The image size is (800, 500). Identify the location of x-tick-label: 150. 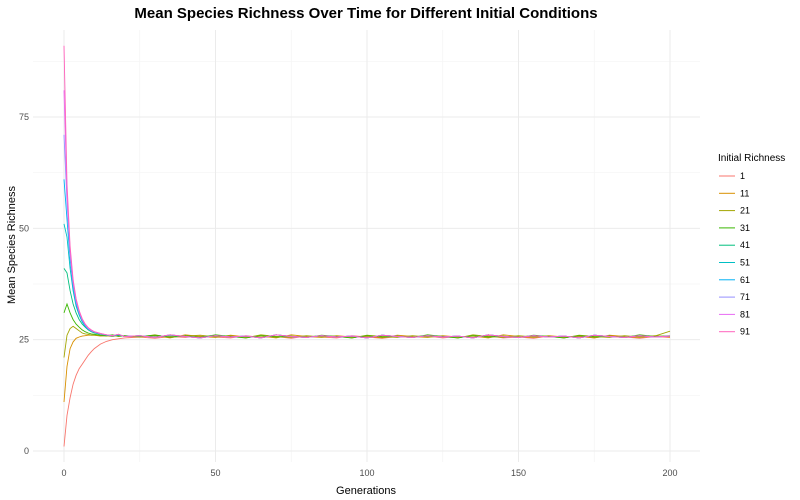
(518, 473).